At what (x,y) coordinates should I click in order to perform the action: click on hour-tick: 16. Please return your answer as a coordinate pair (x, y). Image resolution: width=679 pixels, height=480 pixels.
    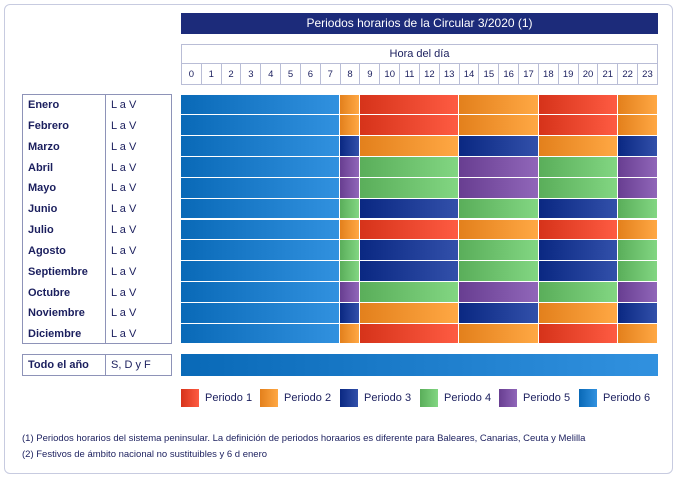
    Looking at the image, I should click on (508, 74).